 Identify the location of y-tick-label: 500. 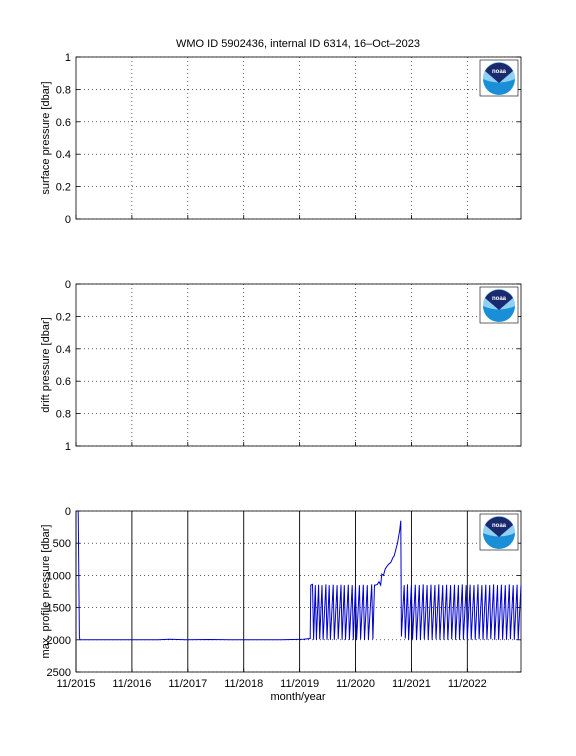
(62, 544).